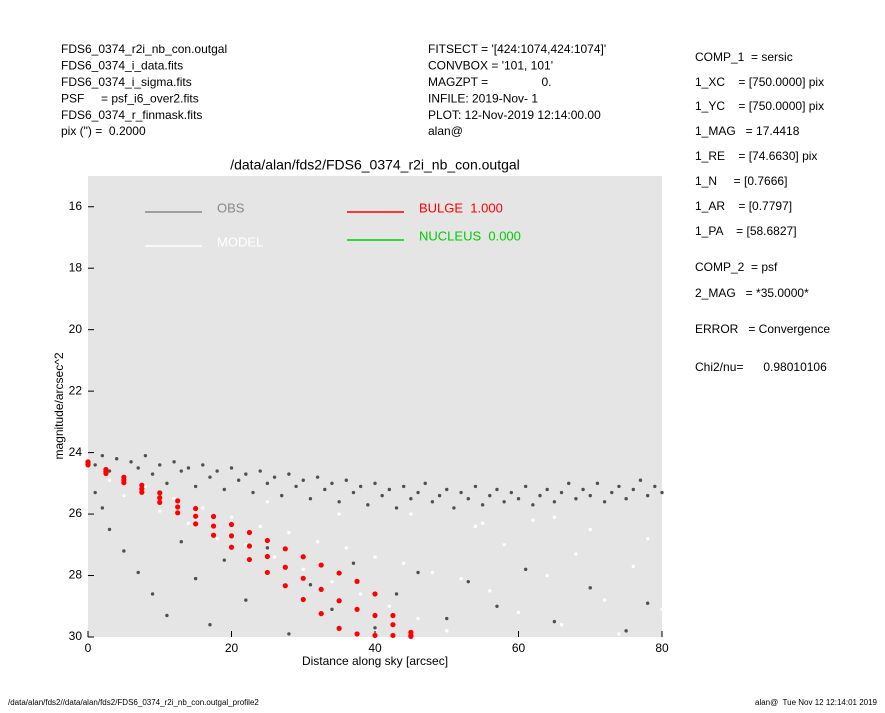  Describe the element at coordinates (131, 115) in the screenshot. I see `header-left-line: FDS6_0374_r_finmask.fits` at that location.